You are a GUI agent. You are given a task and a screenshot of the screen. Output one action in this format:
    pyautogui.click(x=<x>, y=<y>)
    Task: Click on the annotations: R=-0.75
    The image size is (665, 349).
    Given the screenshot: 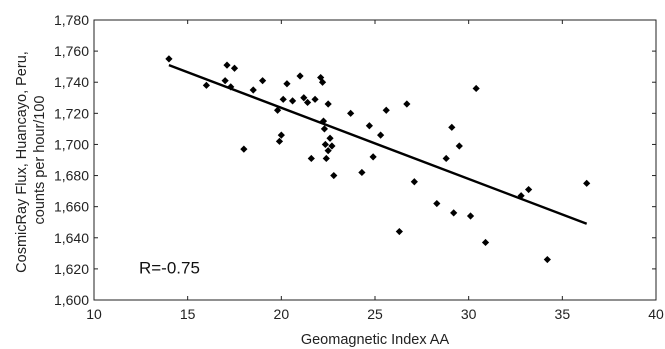 What is the action you would take?
    pyautogui.click(x=169, y=267)
    